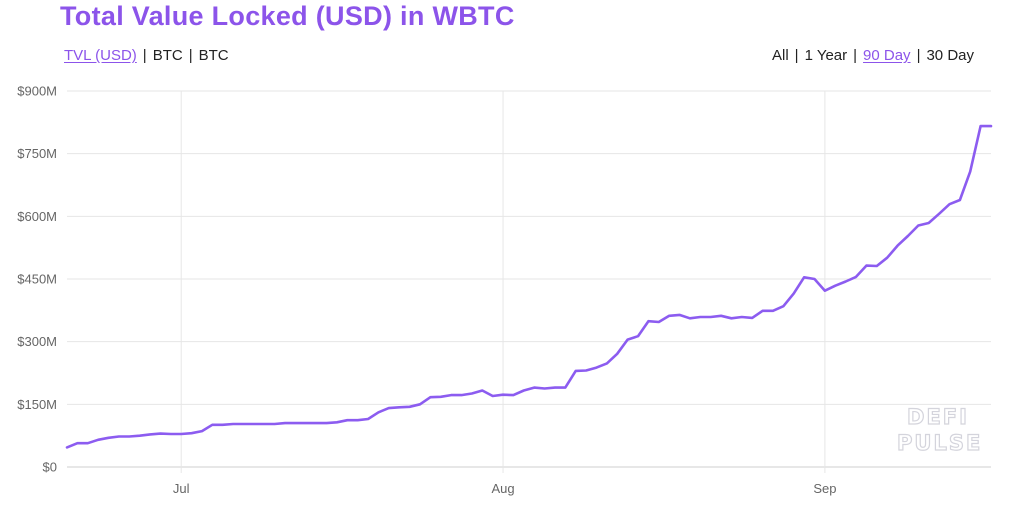 The image size is (1022, 512). Describe the element at coordinates (37, 91) in the screenshot. I see `y-tick-label: $900M` at that location.